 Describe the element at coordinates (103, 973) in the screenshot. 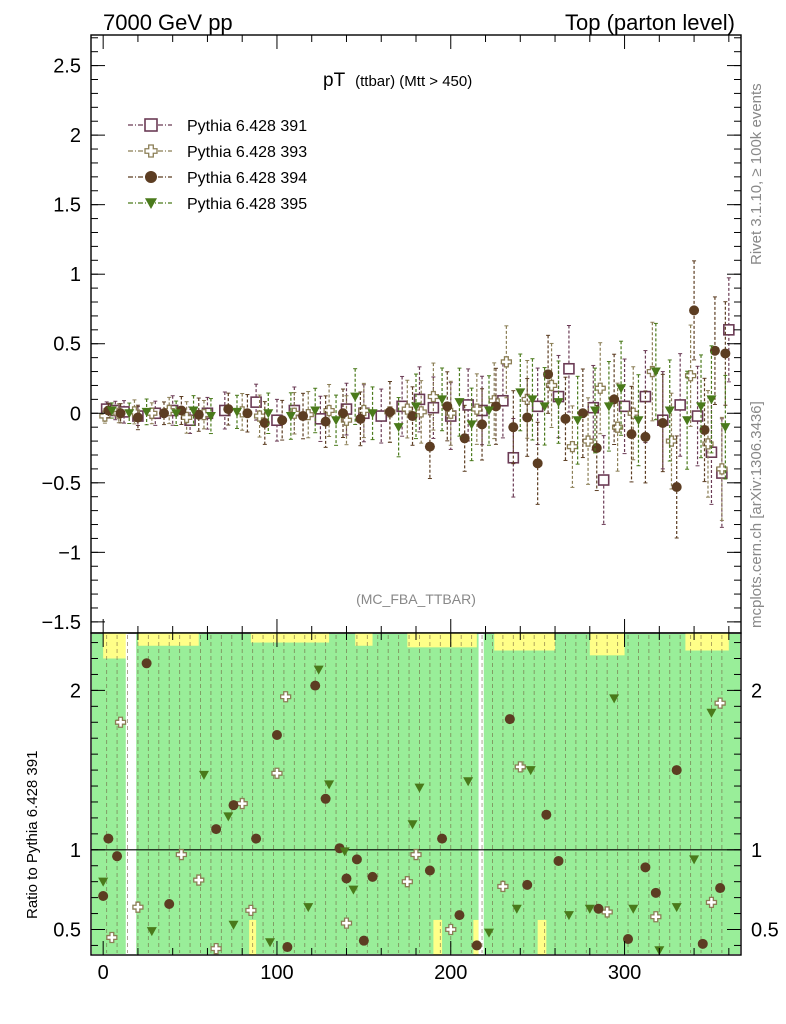

I see `x-tick-label: 0` at that location.